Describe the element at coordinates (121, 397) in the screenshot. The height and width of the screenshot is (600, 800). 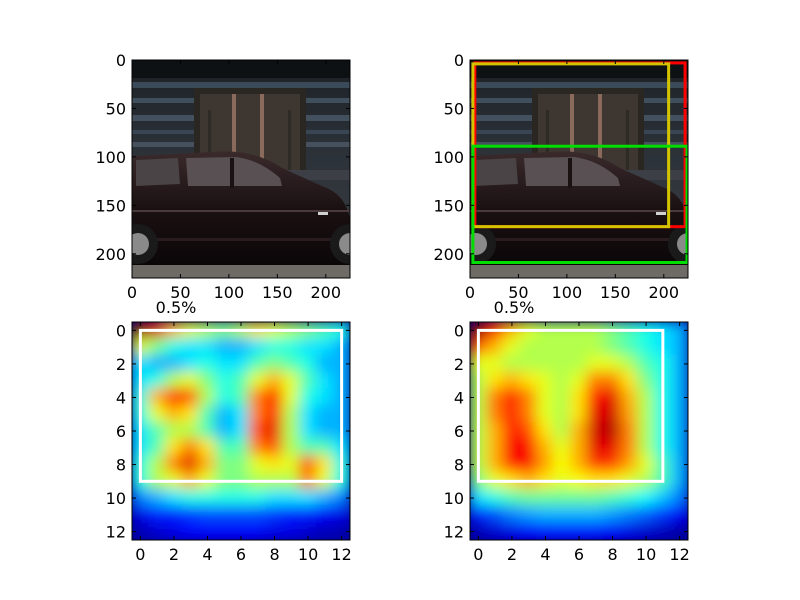
I see `y-tick-label: 4` at that location.